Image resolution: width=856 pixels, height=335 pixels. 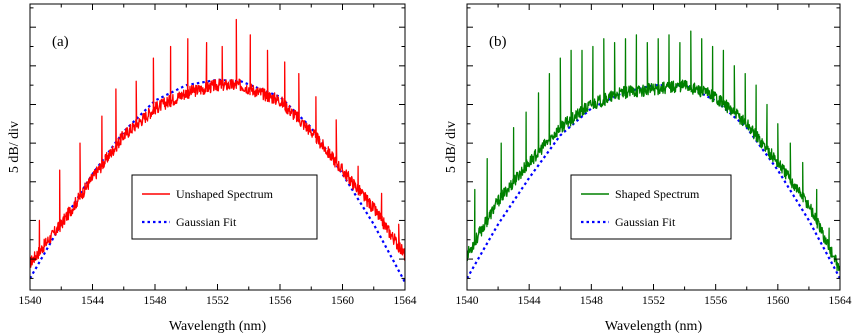 I want to click on legend-measured-label: Shaped Spectrum, so click(x=657, y=194).